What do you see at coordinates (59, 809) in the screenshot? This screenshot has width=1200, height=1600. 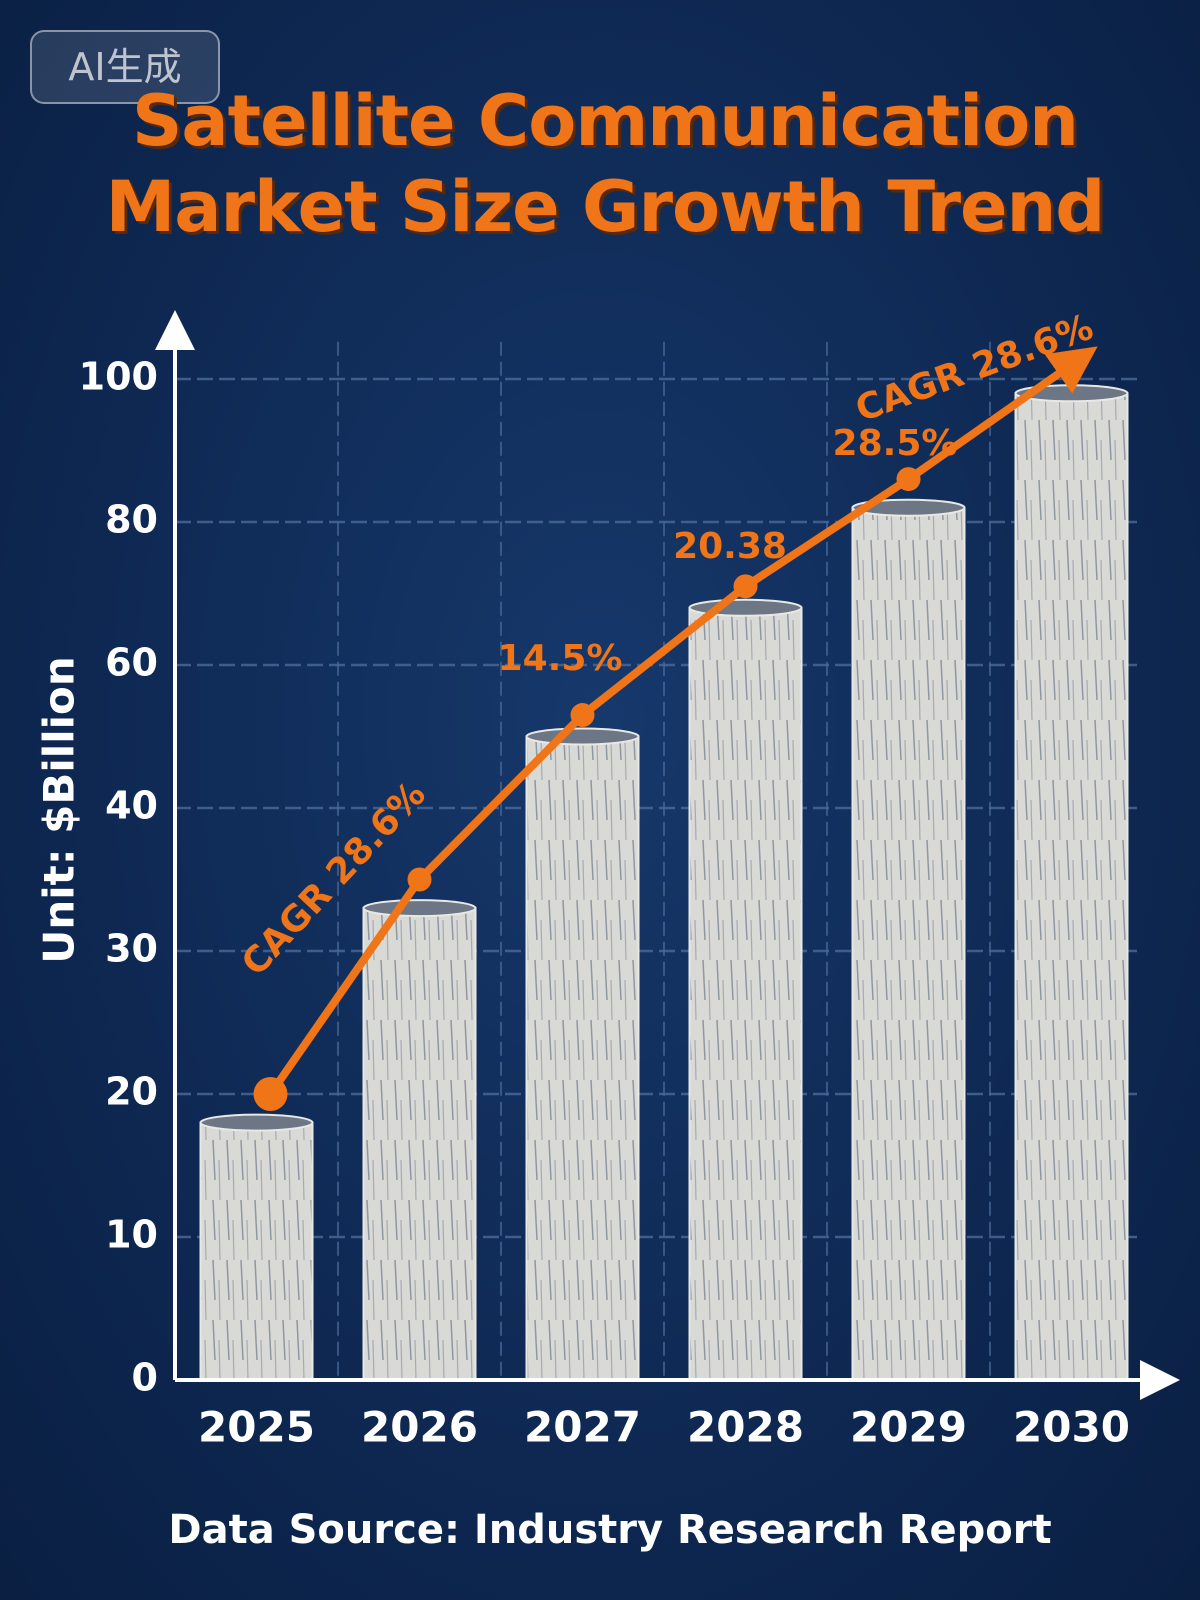 I see `y-axis-label: Unit: $Billion` at bounding box center [59, 809].